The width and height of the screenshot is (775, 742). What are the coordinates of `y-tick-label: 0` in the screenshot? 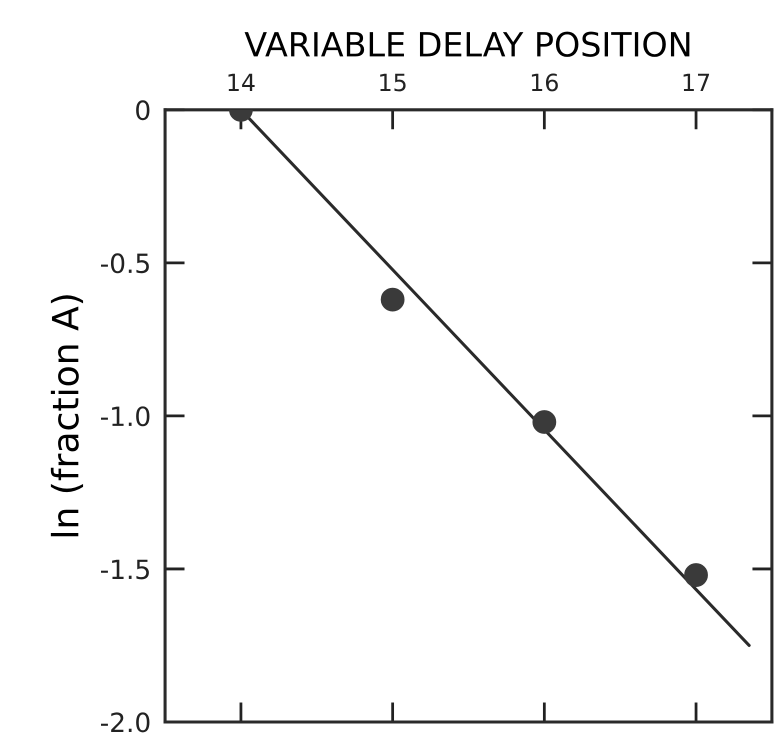 It's located at (143, 110).